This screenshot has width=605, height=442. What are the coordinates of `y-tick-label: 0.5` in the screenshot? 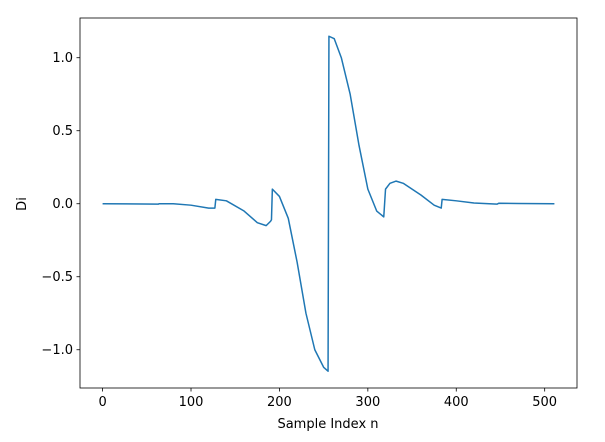 It's located at (62, 131).